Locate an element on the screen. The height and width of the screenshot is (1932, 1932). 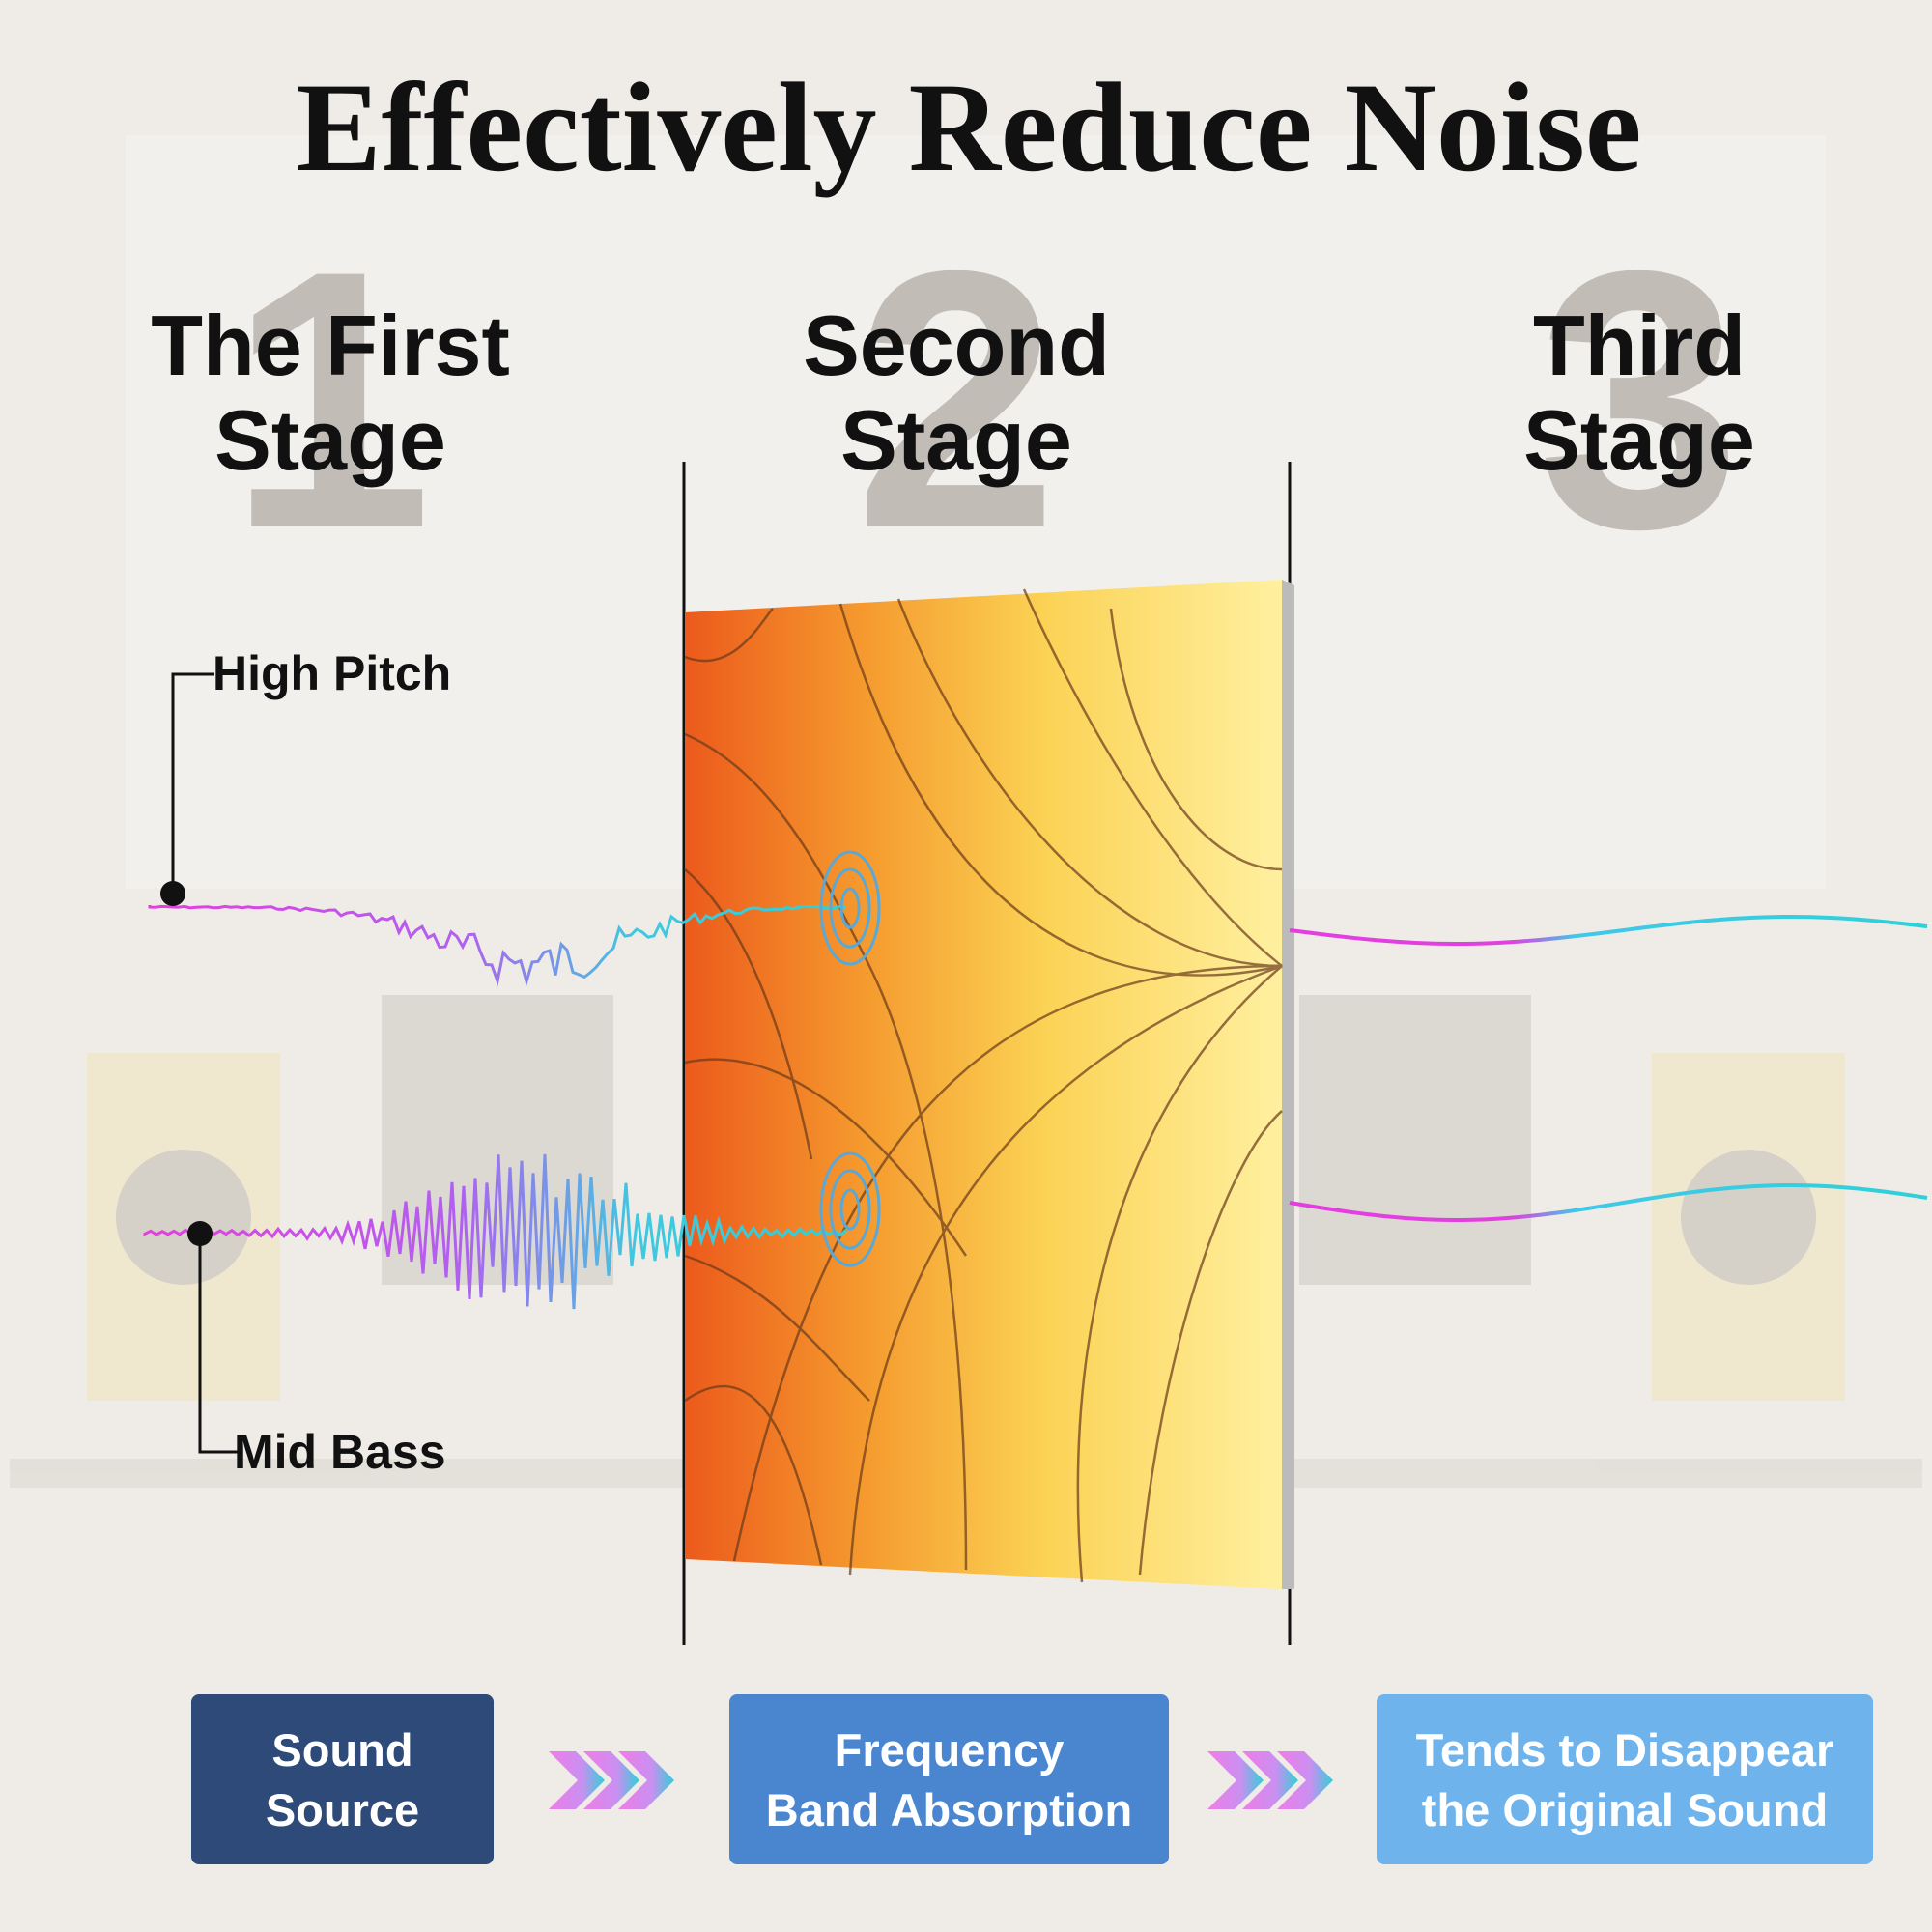
stage-number: 3 is located at coordinates (1639, 399).